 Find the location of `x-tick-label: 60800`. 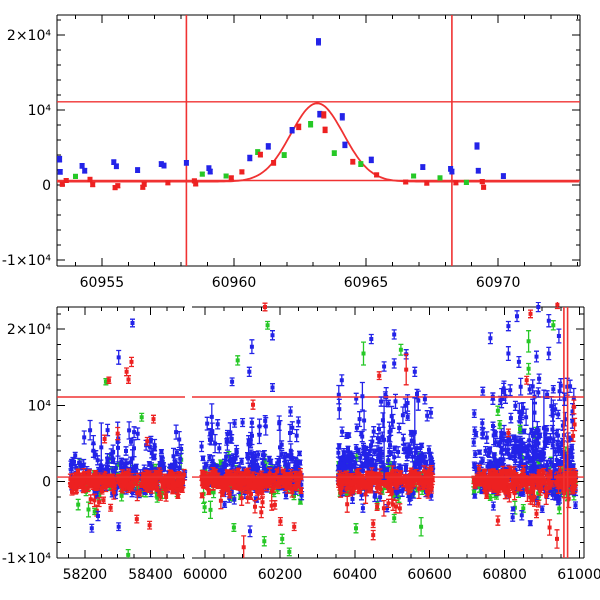

x-tick-label: 60800 is located at coordinates (504, 575).